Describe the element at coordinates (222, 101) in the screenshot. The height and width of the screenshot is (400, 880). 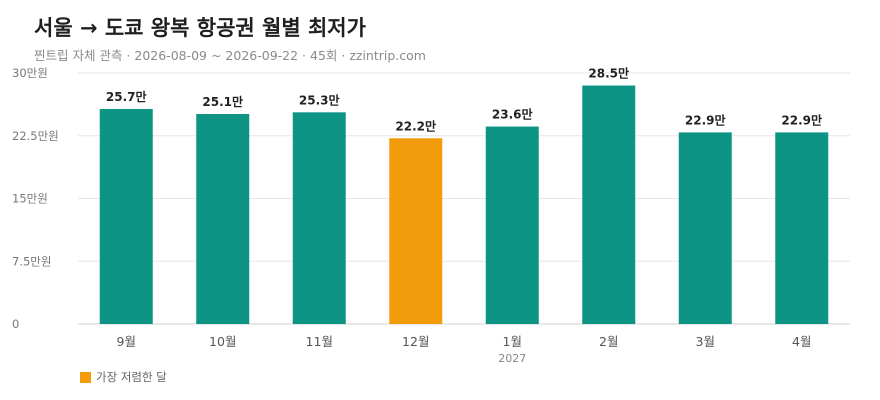
I see `data-label: 25.1만` at that location.